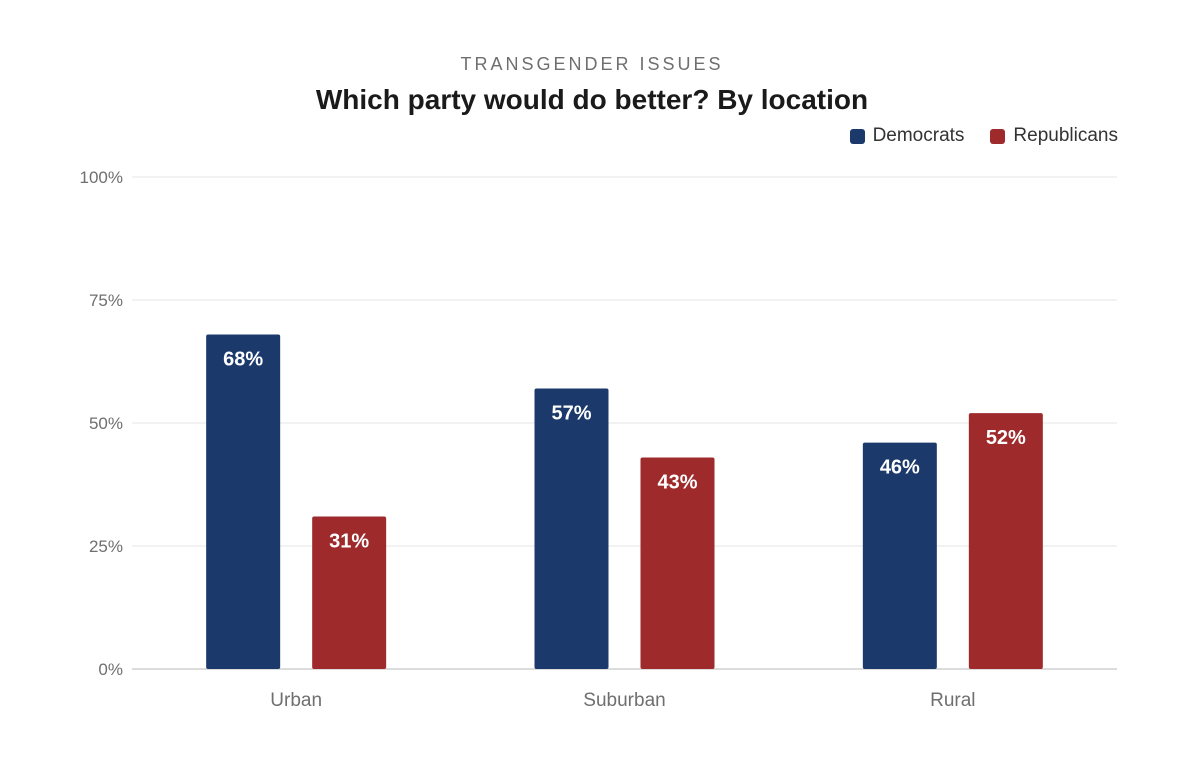 This screenshot has width=1184, height=760. I want to click on bar-democrats-rural, so click(899, 555).